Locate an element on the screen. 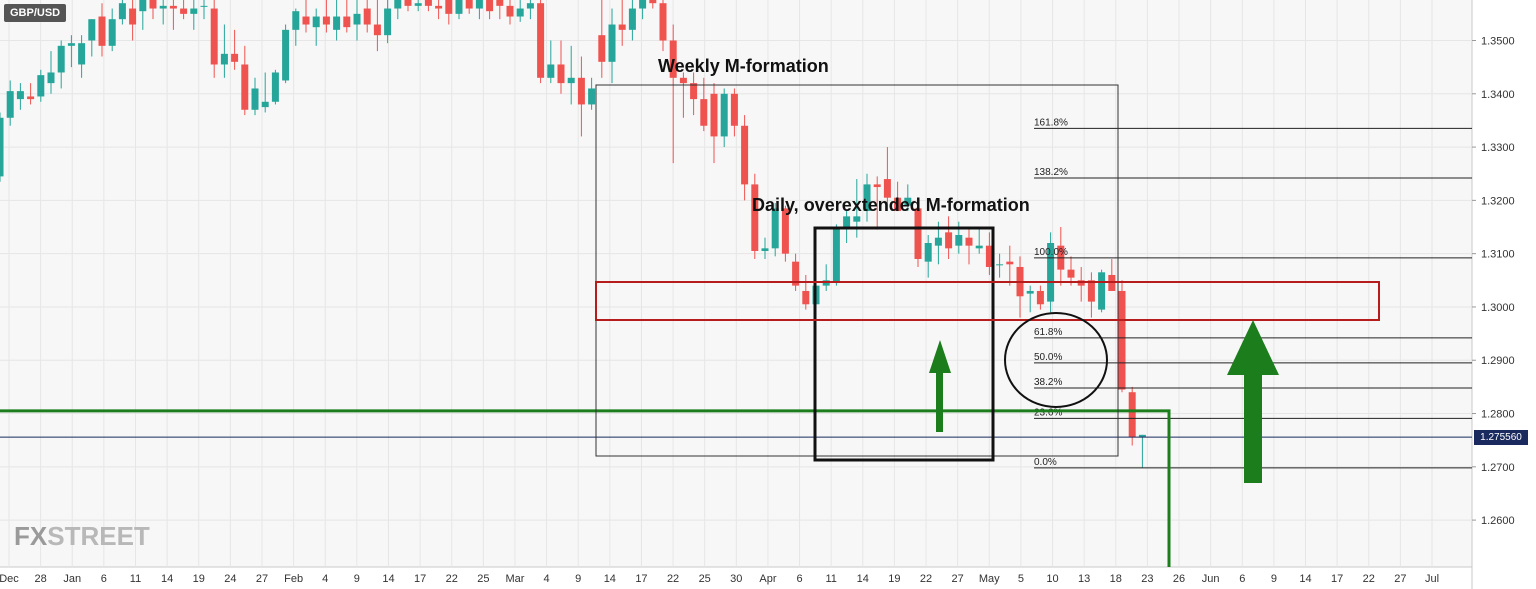 The width and height of the screenshot is (1536, 589). x-tick-label: Jan is located at coordinates (72, 579).